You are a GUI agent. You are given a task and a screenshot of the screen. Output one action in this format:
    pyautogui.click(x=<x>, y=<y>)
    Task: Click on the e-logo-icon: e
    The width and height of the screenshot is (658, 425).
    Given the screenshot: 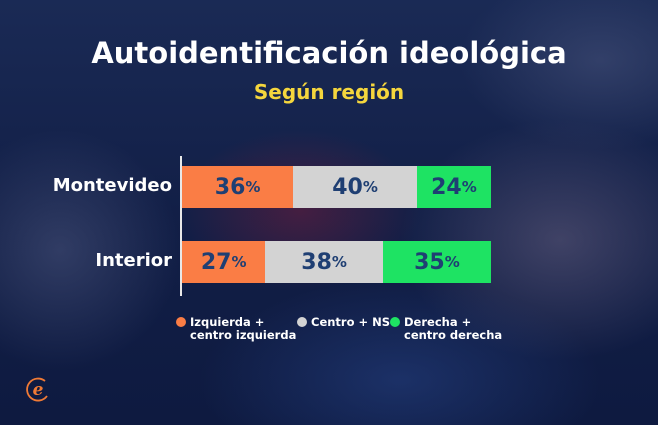 What is the action you would take?
    pyautogui.click(x=37, y=389)
    